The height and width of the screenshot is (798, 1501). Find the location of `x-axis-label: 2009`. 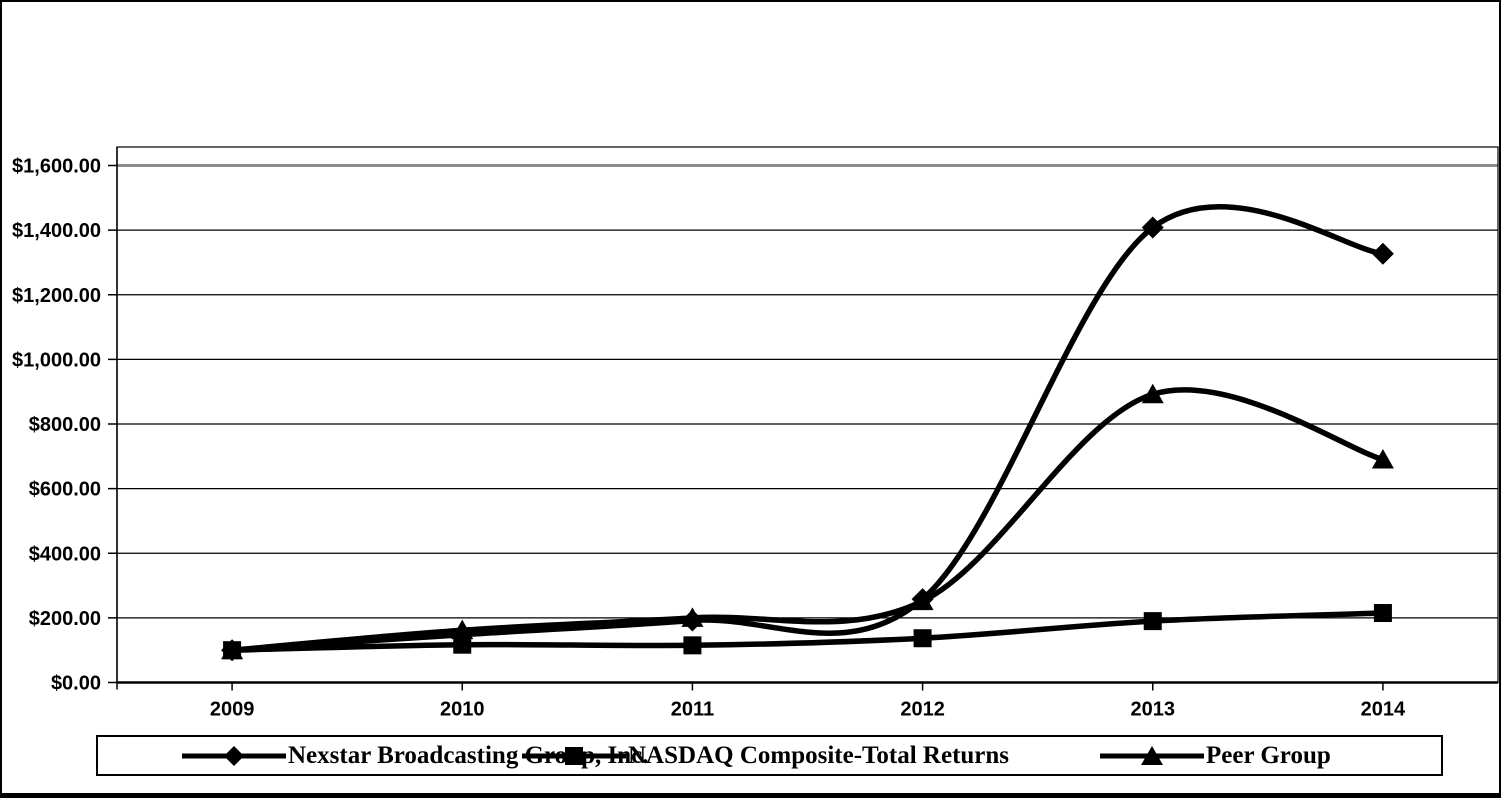

x-axis-label: 2009 is located at coordinates (232, 710).